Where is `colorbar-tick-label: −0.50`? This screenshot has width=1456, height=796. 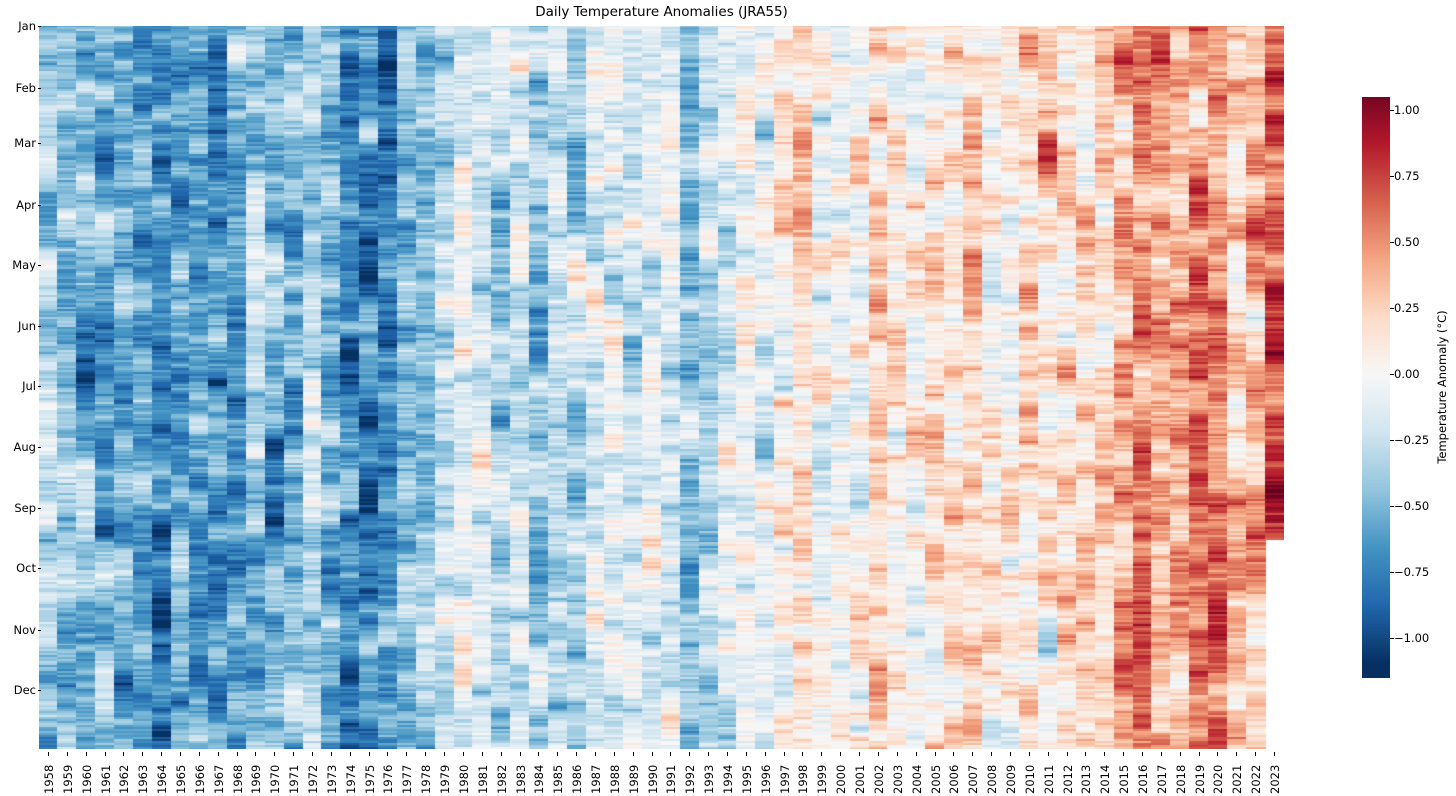
colorbar-tick-label: −0.50 is located at coordinates (1409, 506).